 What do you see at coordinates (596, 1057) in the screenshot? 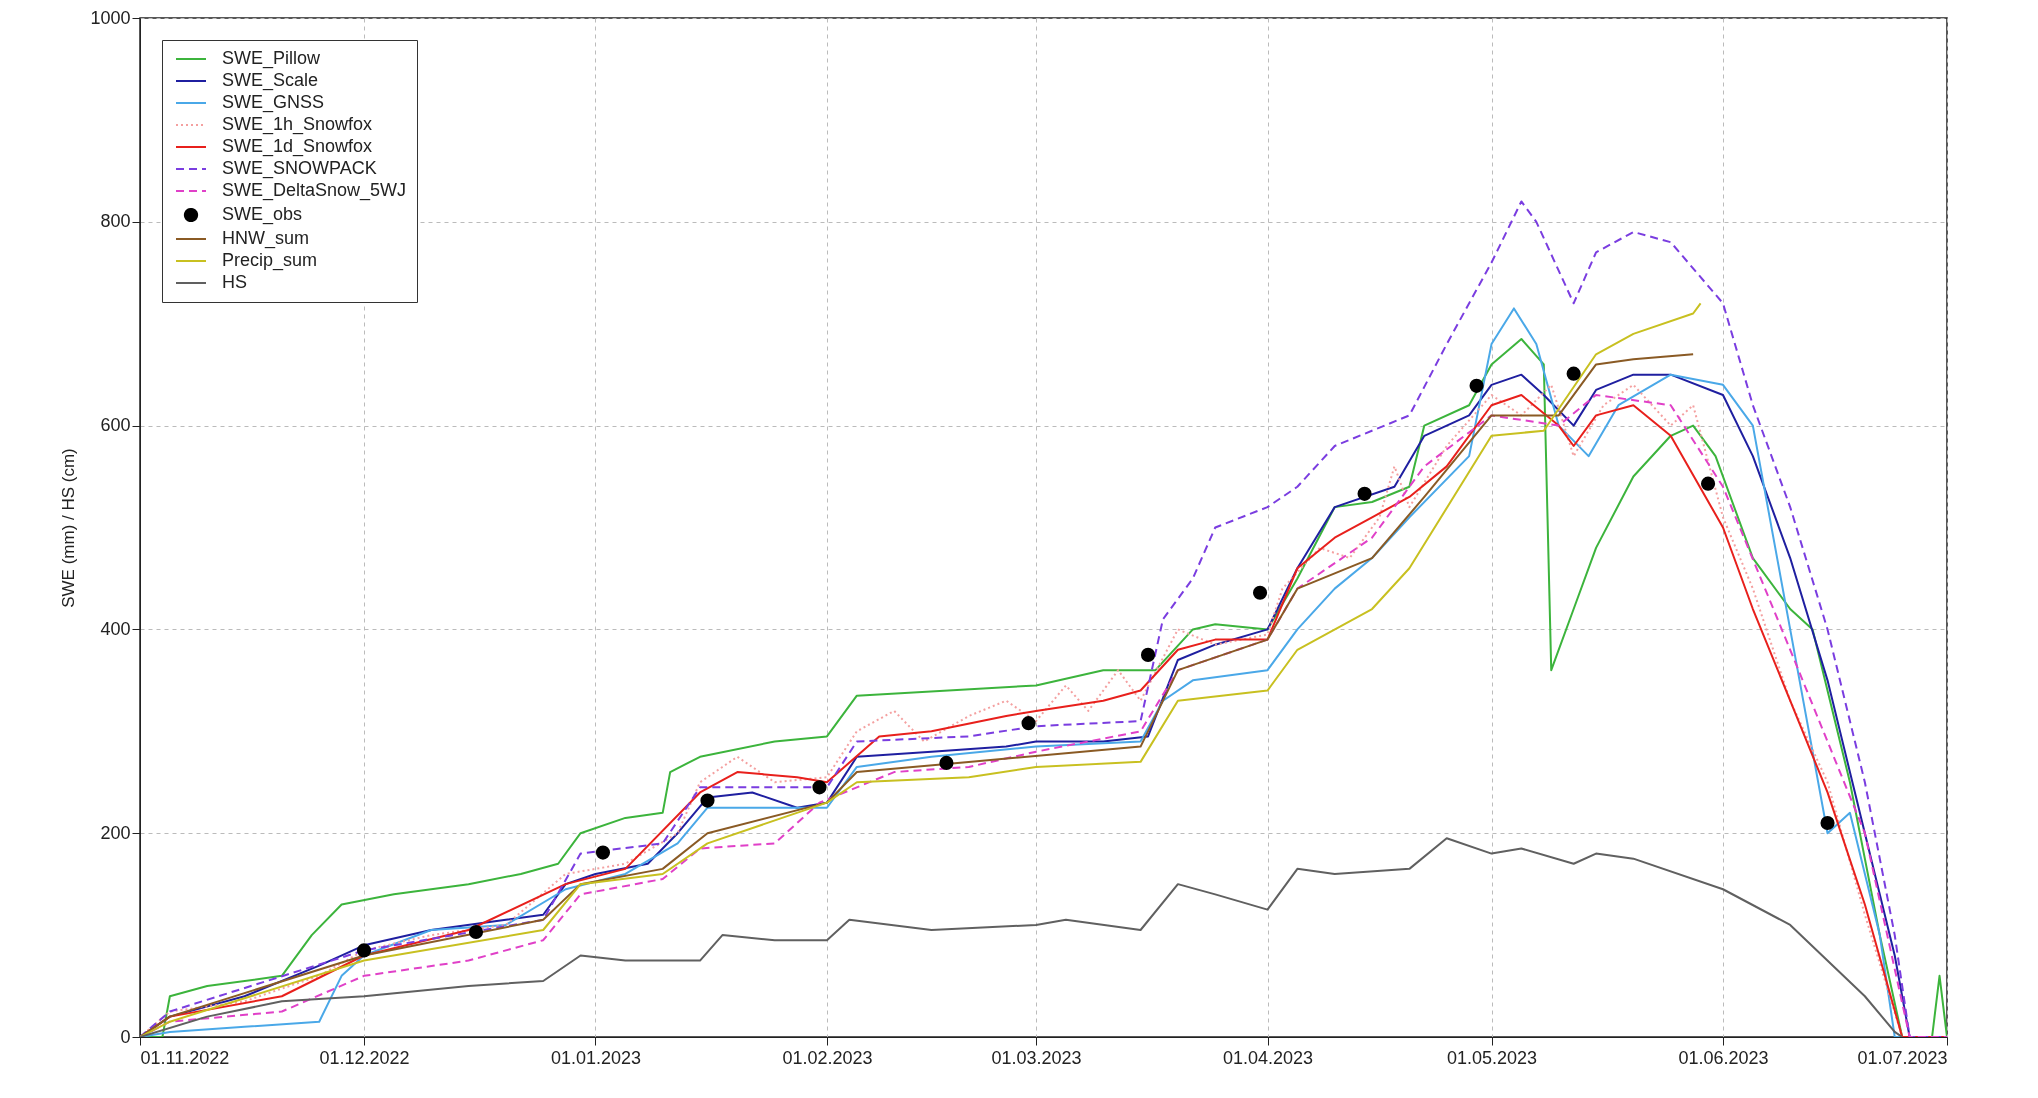
I see `x-tick-label: 01.01.2023` at bounding box center [596, 1057].